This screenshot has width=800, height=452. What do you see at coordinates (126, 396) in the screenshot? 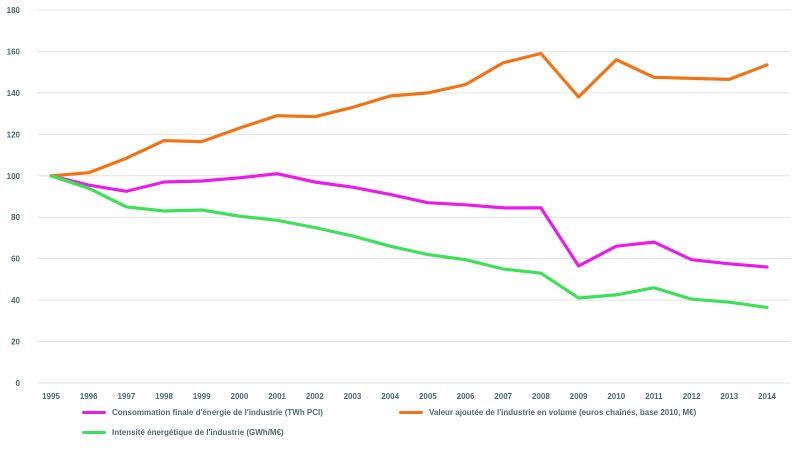
I see `x-tick-label: 1997` at bounding box center [126, 396].